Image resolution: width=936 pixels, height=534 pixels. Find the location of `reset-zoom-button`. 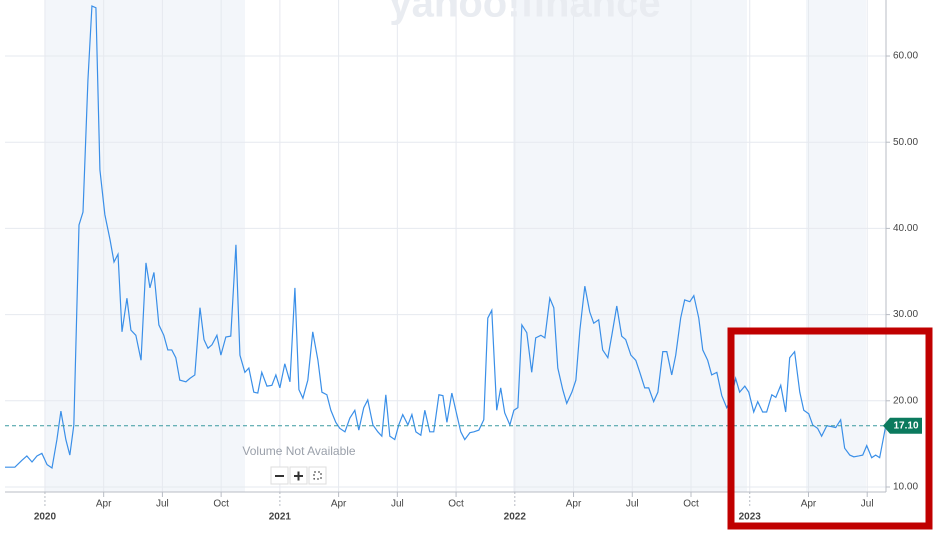

reset-zoom-button is located at coordinates (317, 475).